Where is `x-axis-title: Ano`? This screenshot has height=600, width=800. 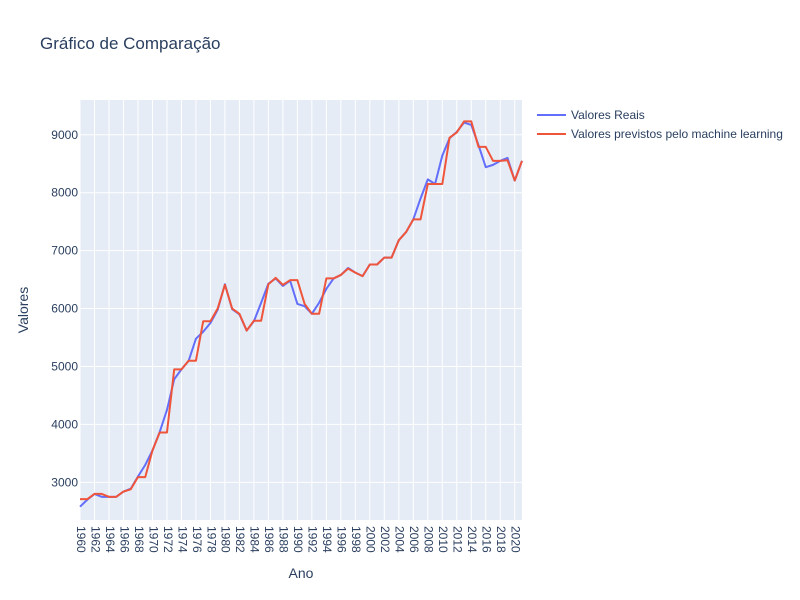
x-axis-title: Ano is located at coordinates (301, 573).